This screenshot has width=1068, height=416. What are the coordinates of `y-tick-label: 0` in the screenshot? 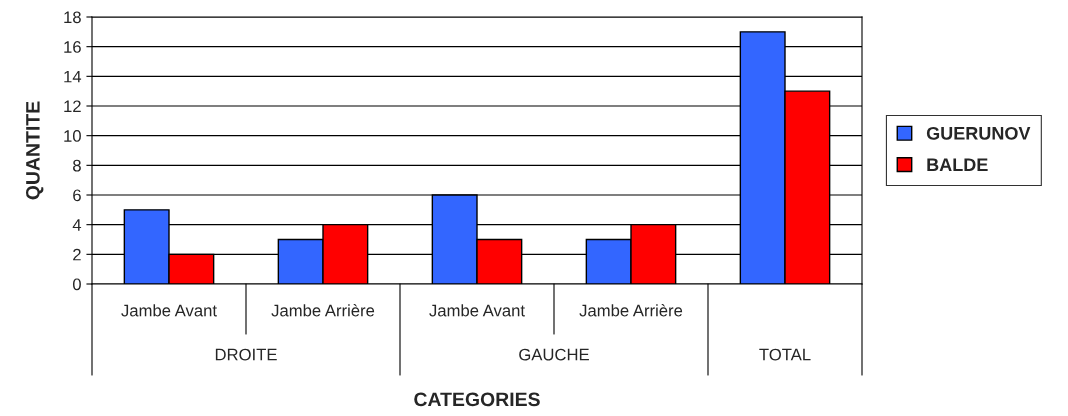 It's located at (76, 284).